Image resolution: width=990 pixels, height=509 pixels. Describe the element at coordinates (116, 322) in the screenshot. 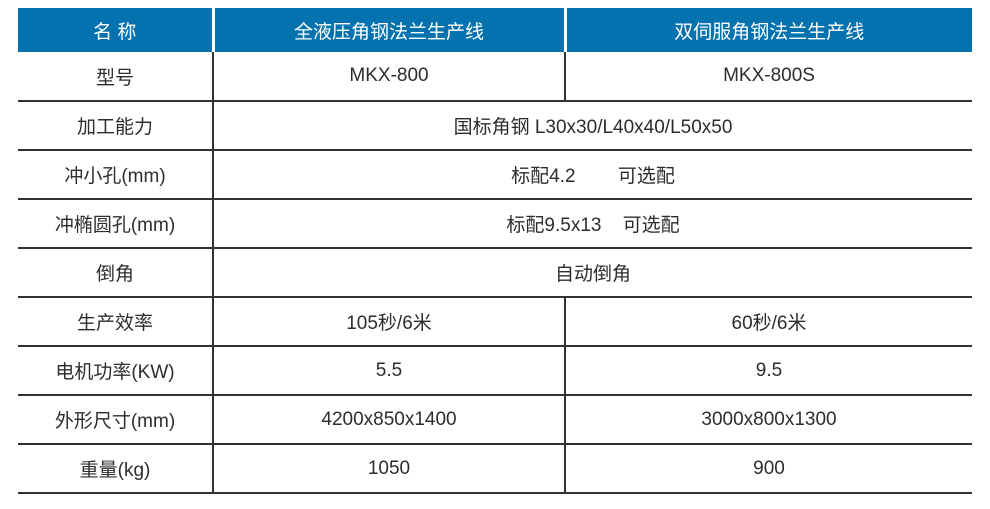

I see `spec-label: 生产效率` at that location.